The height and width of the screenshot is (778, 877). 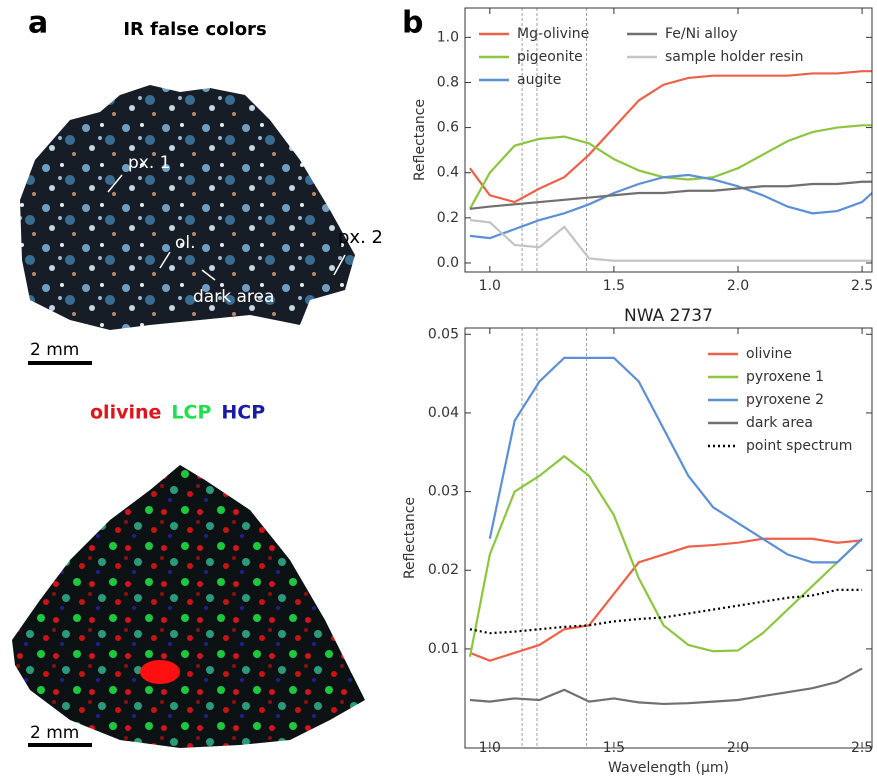 I want to click on annotation: dark area, so click(x=233, y=297).